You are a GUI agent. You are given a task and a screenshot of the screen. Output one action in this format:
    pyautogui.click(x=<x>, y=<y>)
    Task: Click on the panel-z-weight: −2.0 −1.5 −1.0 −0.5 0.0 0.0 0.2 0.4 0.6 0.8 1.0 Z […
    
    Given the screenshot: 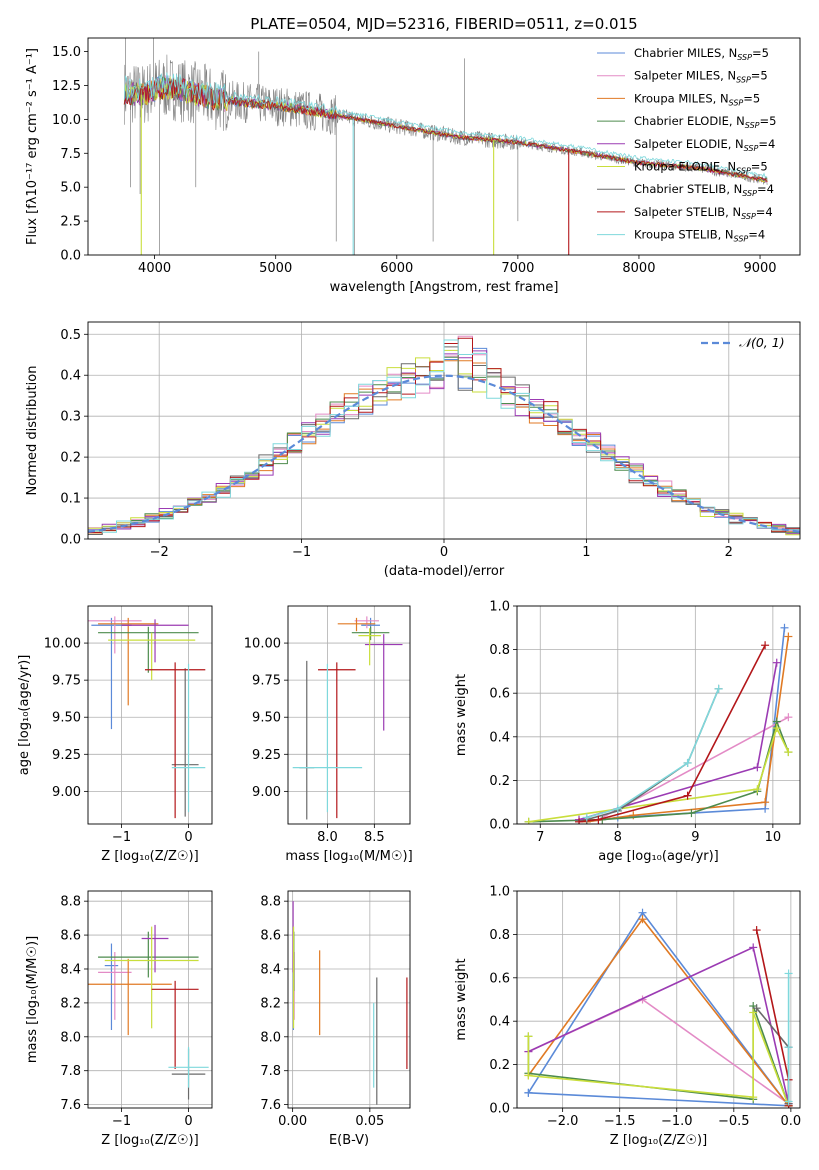 What is the action you would take?
    pyautogui.click(x=627, y=1017)
    